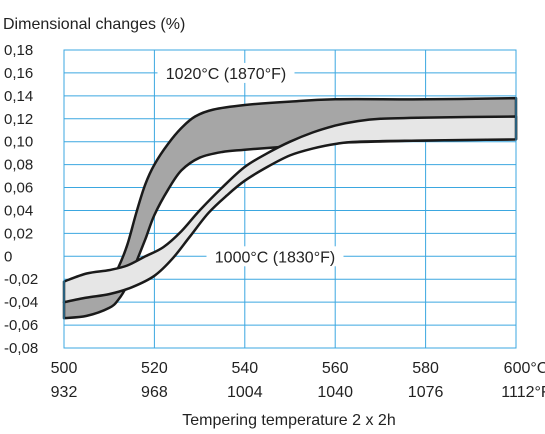 The height and width of the screenshot is (434, 545). What do you see at coordinates (524, 368) in the screenshot?
I see `x-tick-label-c: 600°C` at bounding box center [524, 368].